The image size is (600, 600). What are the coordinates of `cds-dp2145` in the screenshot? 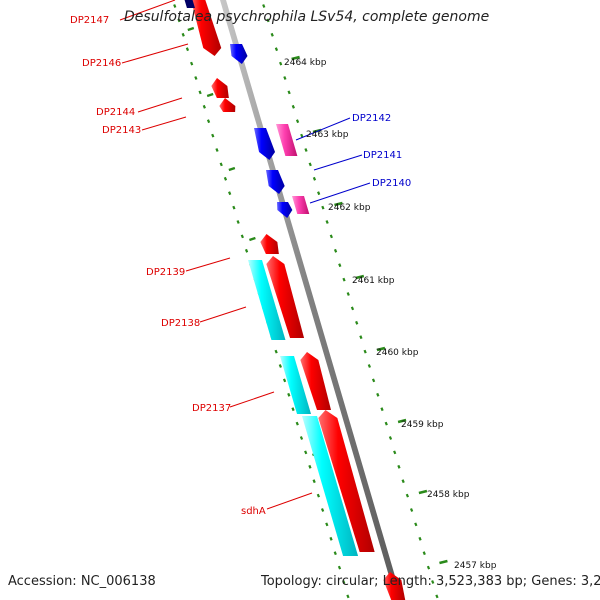 It's located at (239, 54).